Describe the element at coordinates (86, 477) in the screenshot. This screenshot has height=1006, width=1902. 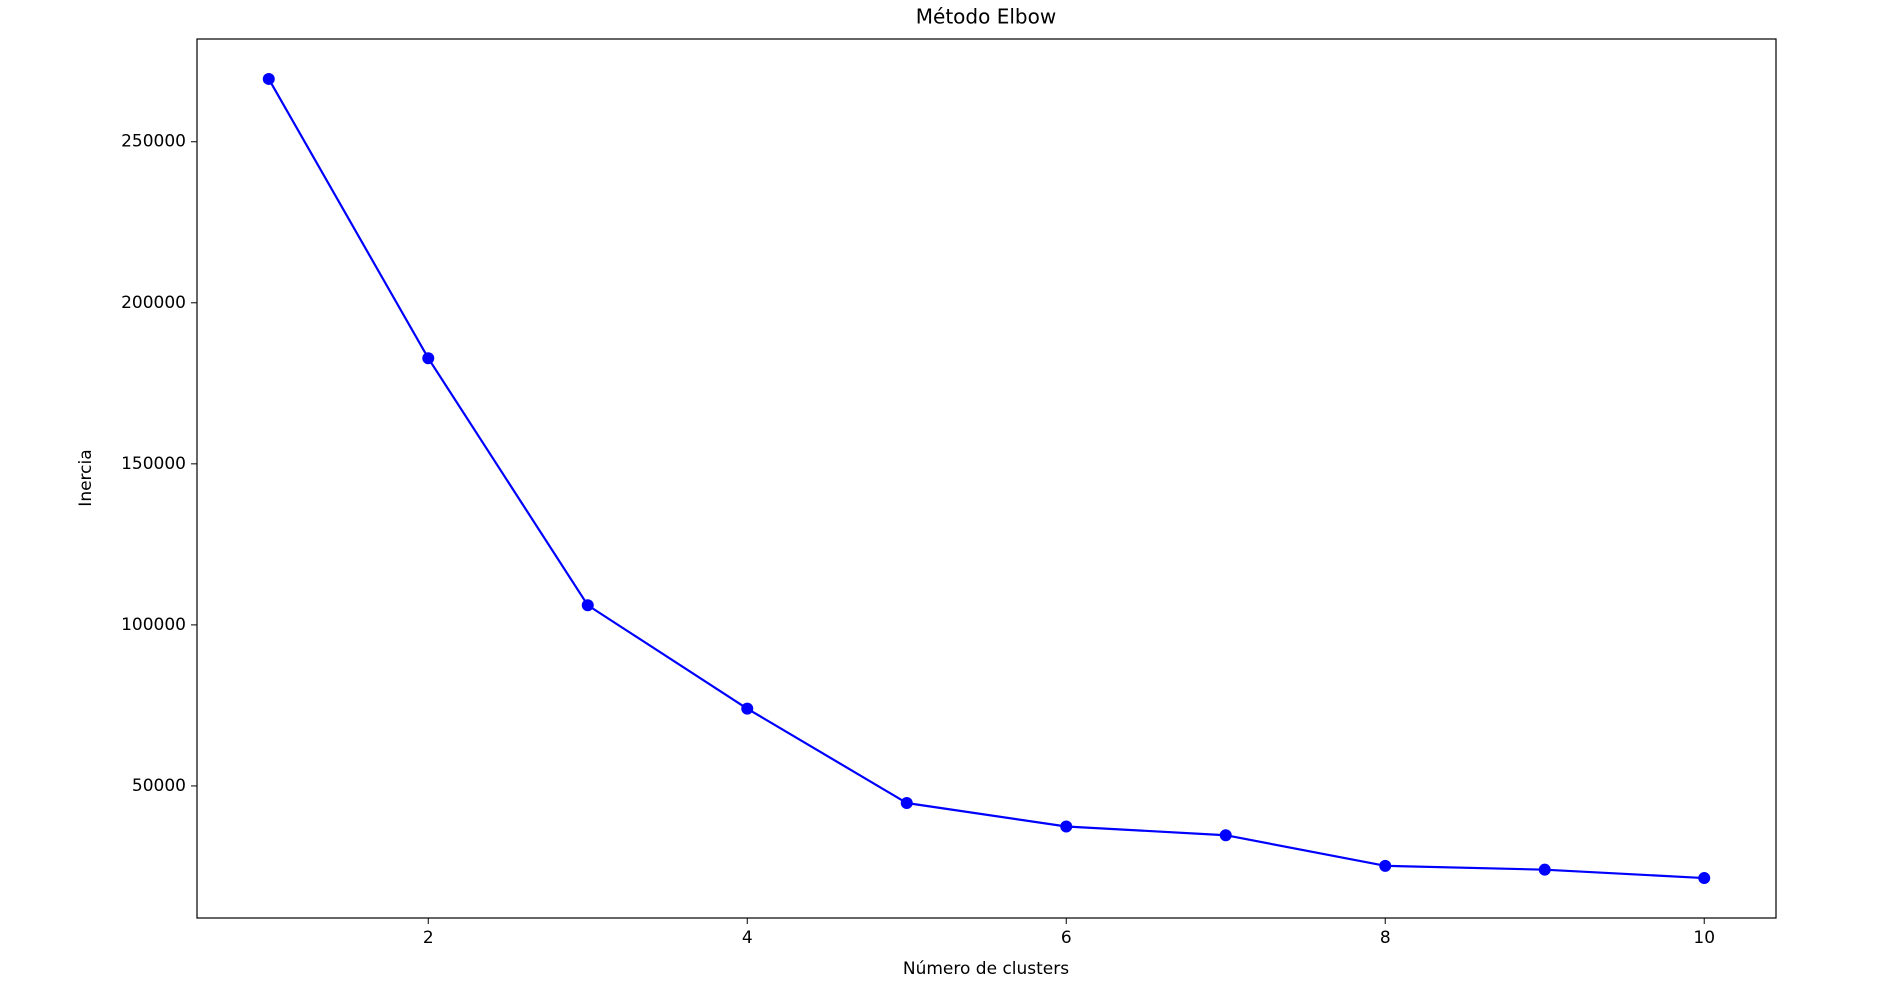
I see `y-axis-label: Inercia` at that location.